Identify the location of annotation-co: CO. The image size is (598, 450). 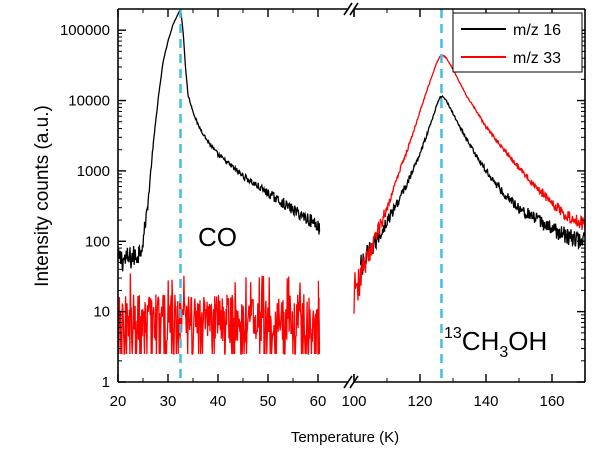
(217, 237).